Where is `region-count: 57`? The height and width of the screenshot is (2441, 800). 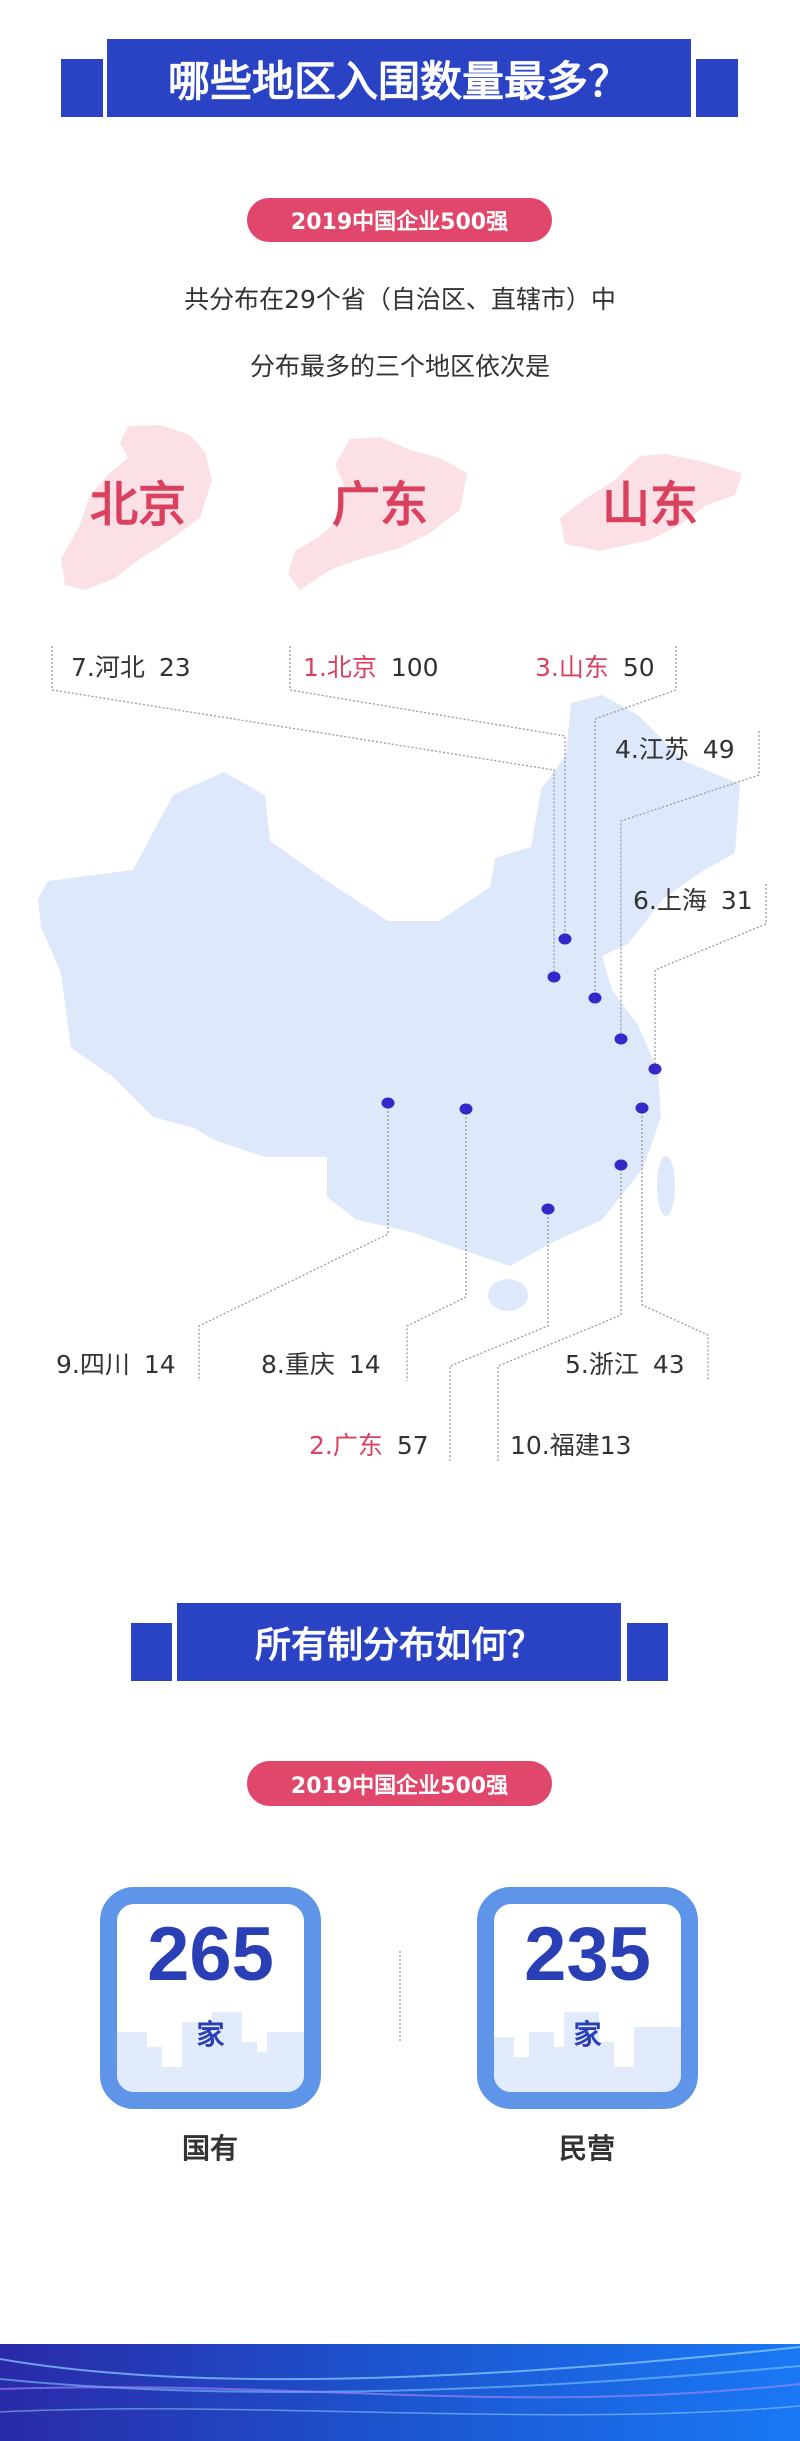 region-count: 57 is located at coordinates (412, 1445).